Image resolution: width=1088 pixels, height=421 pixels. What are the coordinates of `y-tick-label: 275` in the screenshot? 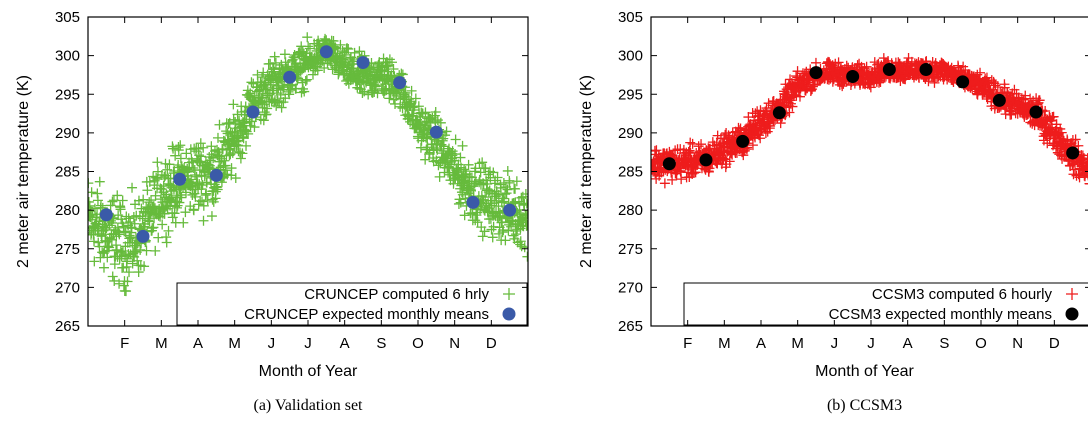 It's located at (67, 249).